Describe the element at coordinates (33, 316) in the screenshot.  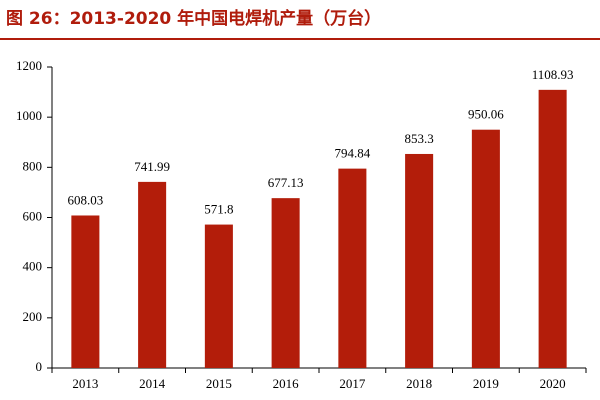
I see `y-tick-label: 200` at that location.